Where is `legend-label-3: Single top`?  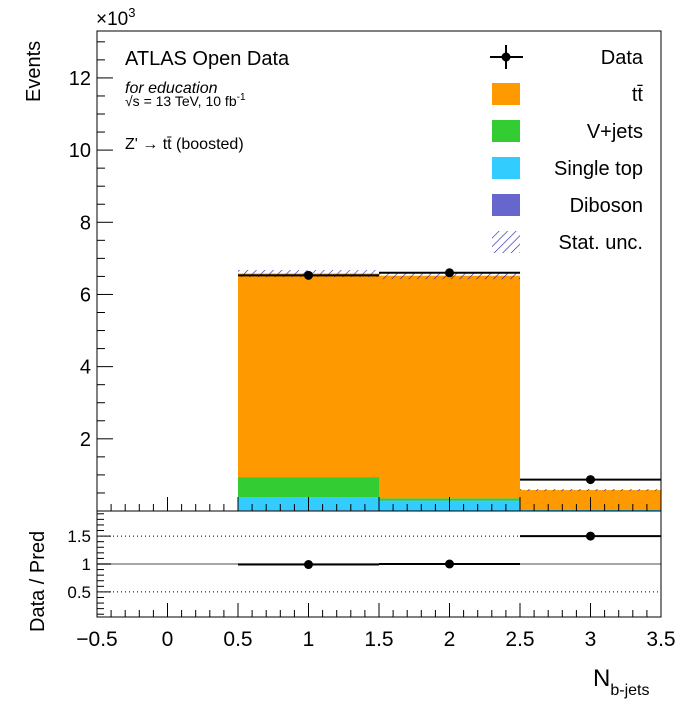
legend-label-3: Single top is located at coordinates (598, 169).